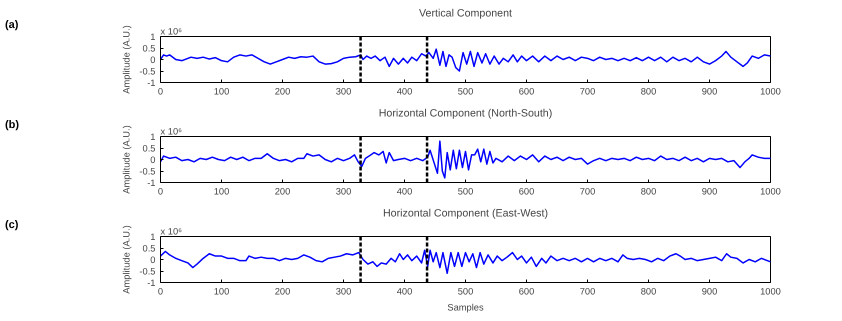 Image resolution: width=842 pixels, height=321 pixels. I want to click on text: (b), so click(12, 125).